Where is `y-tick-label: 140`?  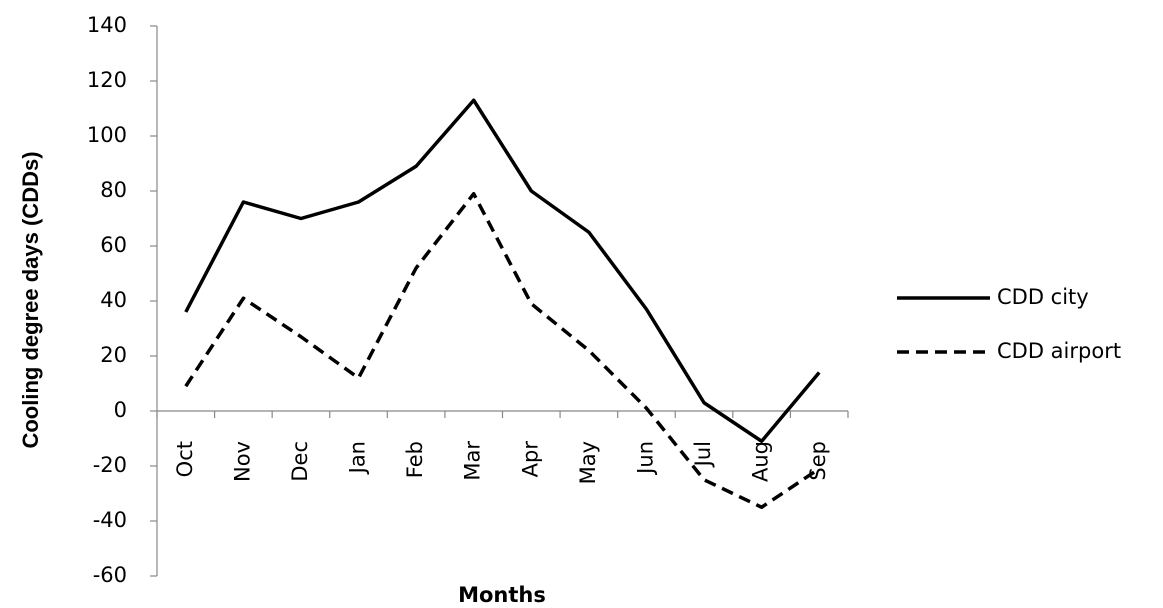 y-tick-label: 140 is located at coordinates (107, 25).